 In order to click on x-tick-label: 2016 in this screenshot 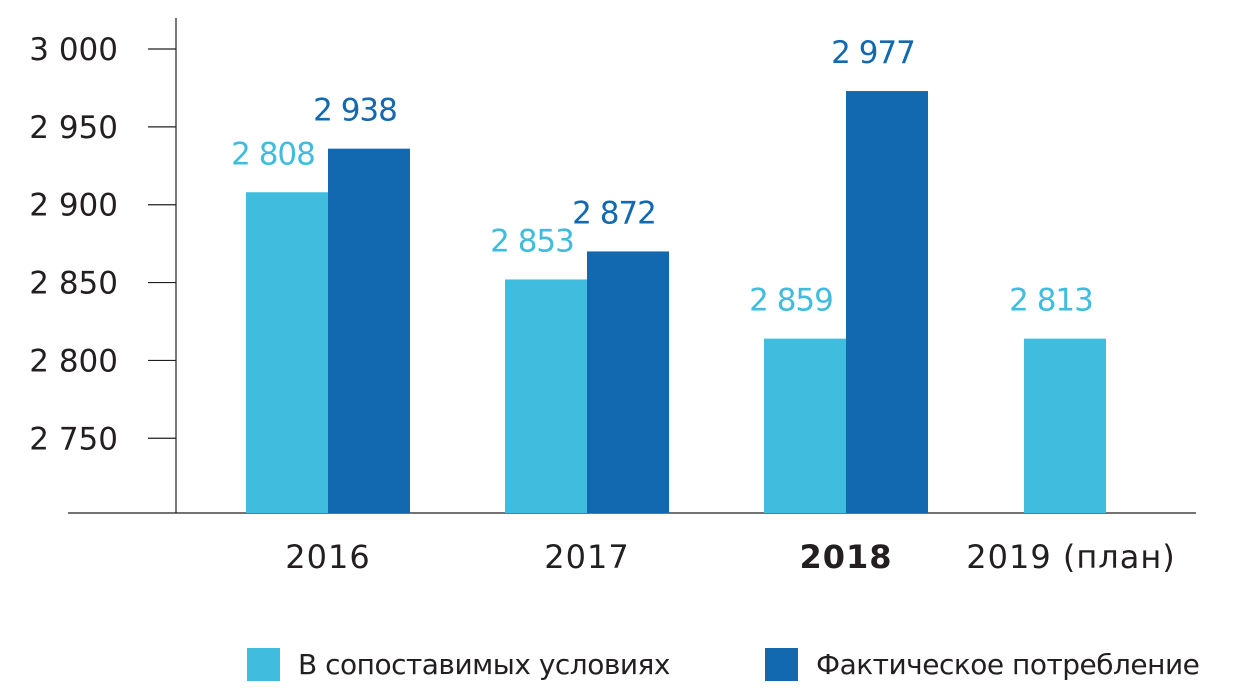, I will do `click(327, 557)`.